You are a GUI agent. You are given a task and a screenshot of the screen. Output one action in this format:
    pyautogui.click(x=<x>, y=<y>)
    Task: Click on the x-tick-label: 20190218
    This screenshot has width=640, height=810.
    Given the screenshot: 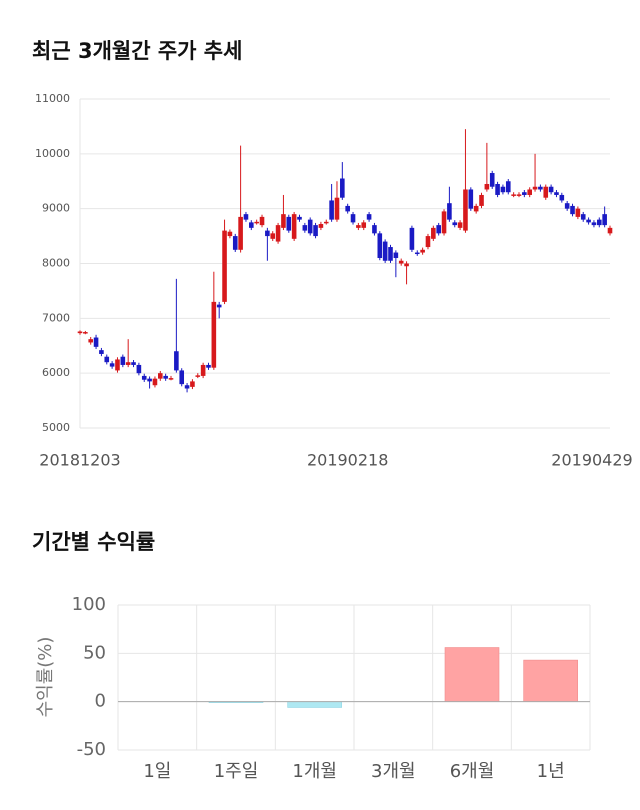 What is the action you would take?
    pyautogui.click(x=347, y=460)
    